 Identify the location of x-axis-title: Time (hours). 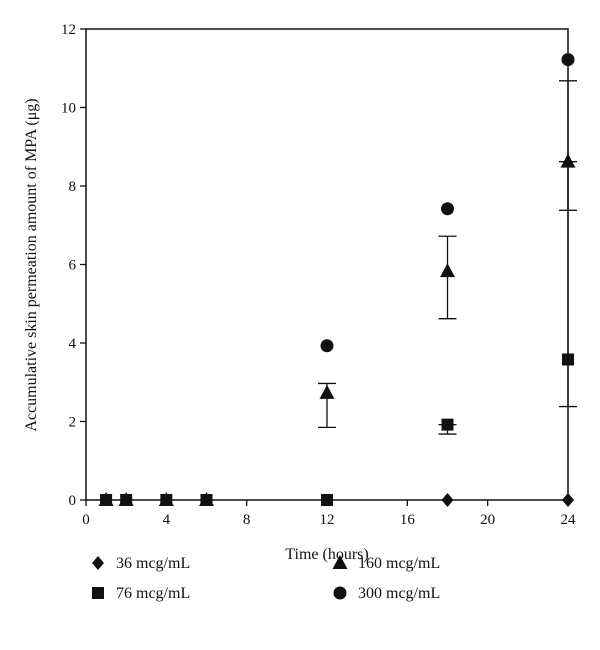
(326, 554).